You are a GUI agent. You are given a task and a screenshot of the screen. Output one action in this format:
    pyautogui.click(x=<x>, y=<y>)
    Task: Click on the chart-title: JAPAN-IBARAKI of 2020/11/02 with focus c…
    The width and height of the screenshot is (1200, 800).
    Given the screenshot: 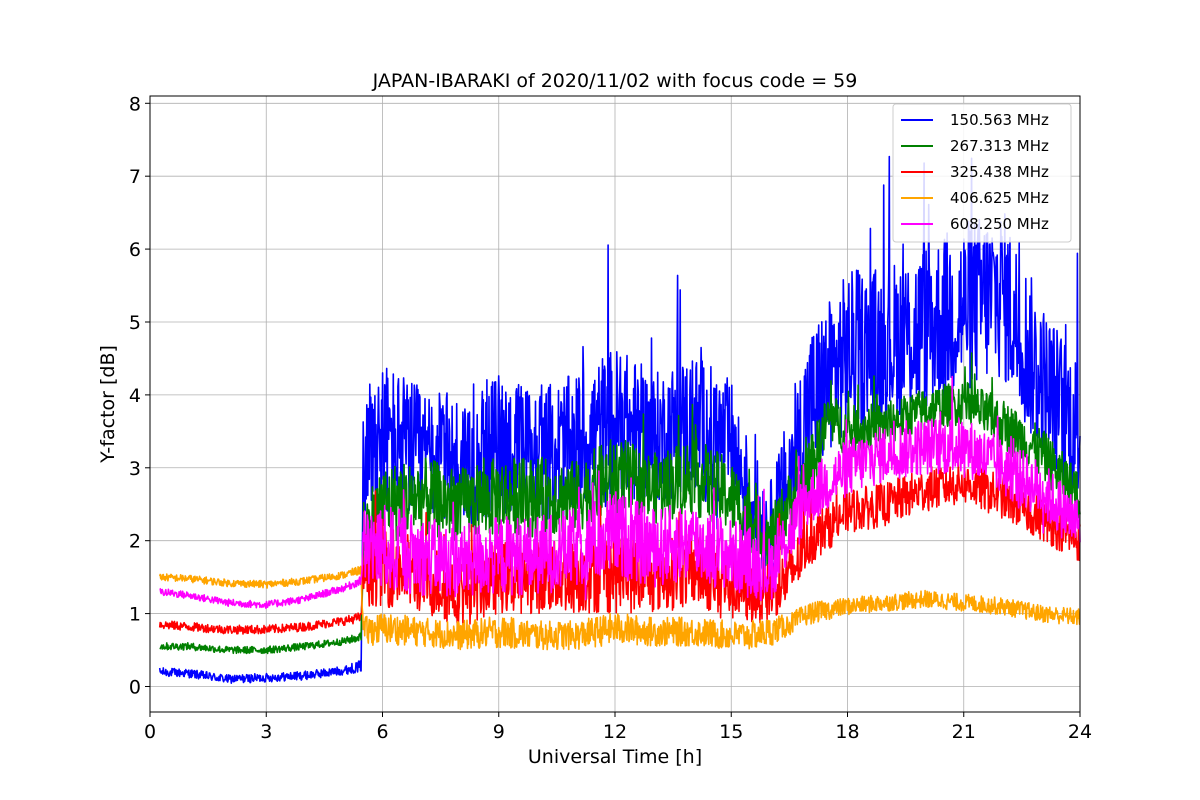 What is the action you would take?
    pyautogui.click(x=615, y=81)
    